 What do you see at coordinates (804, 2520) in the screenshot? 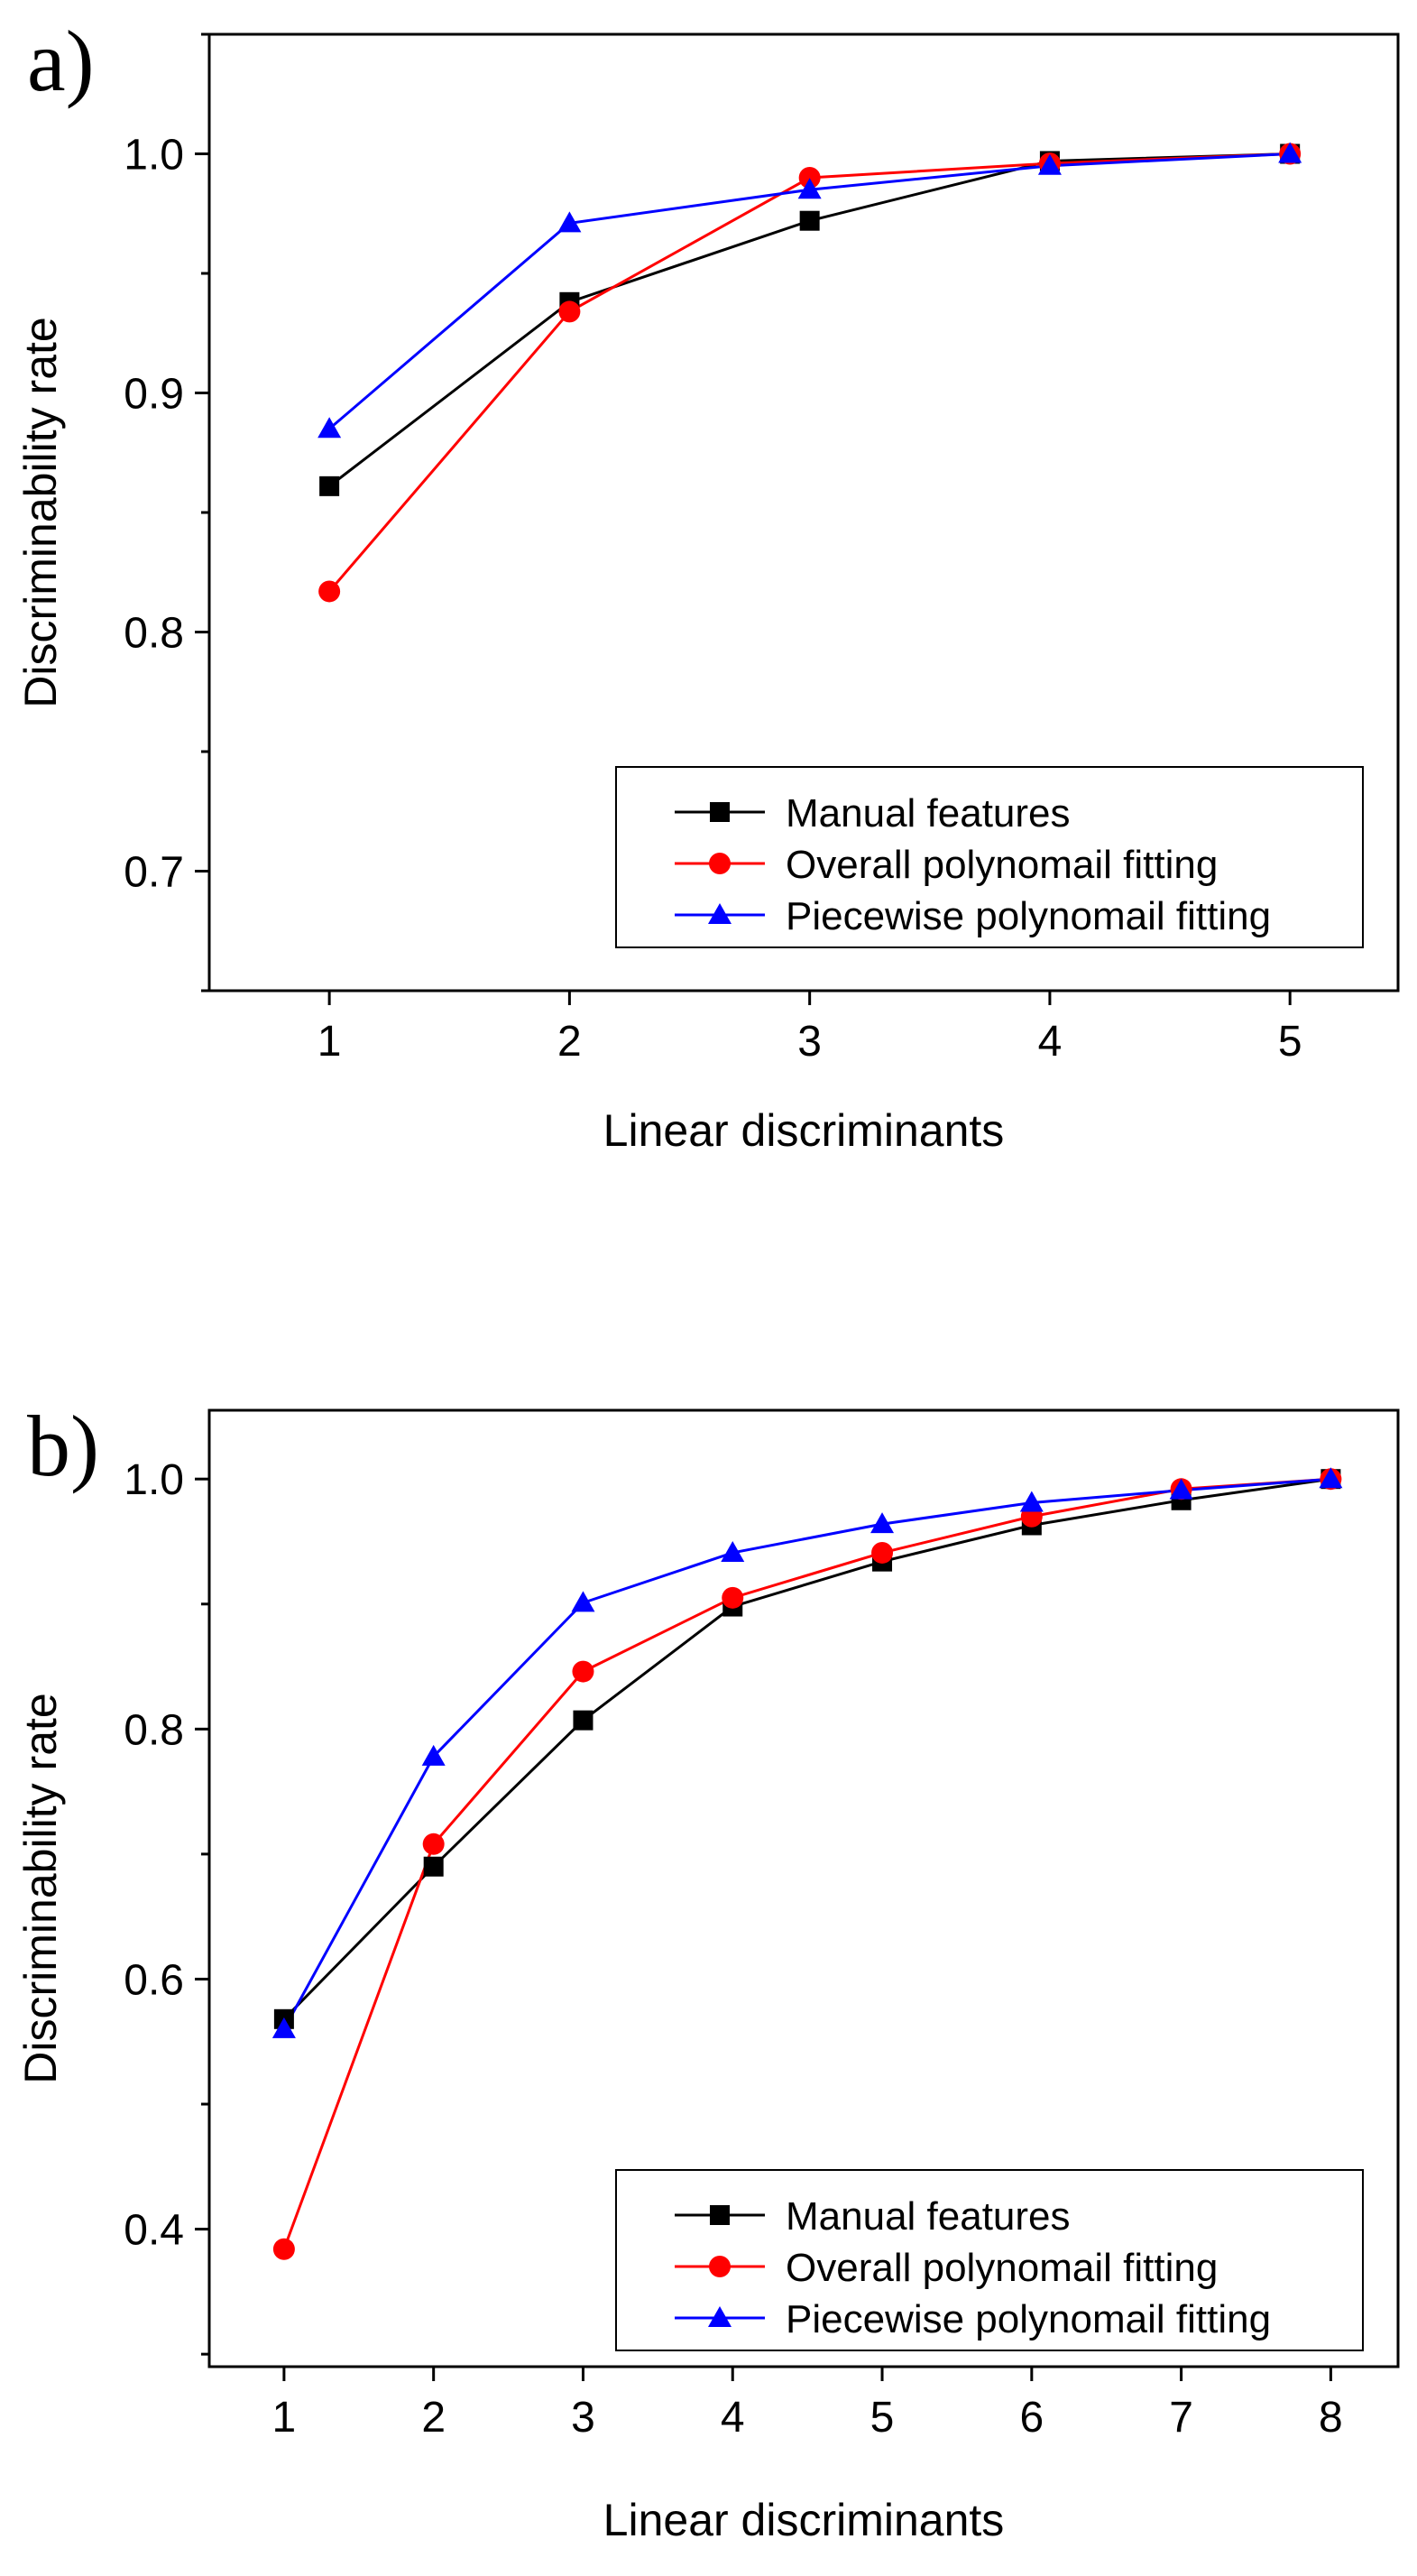
I see `panel-b-x-axis-label: Linear discriminants` at bounding box center [804, 2520].